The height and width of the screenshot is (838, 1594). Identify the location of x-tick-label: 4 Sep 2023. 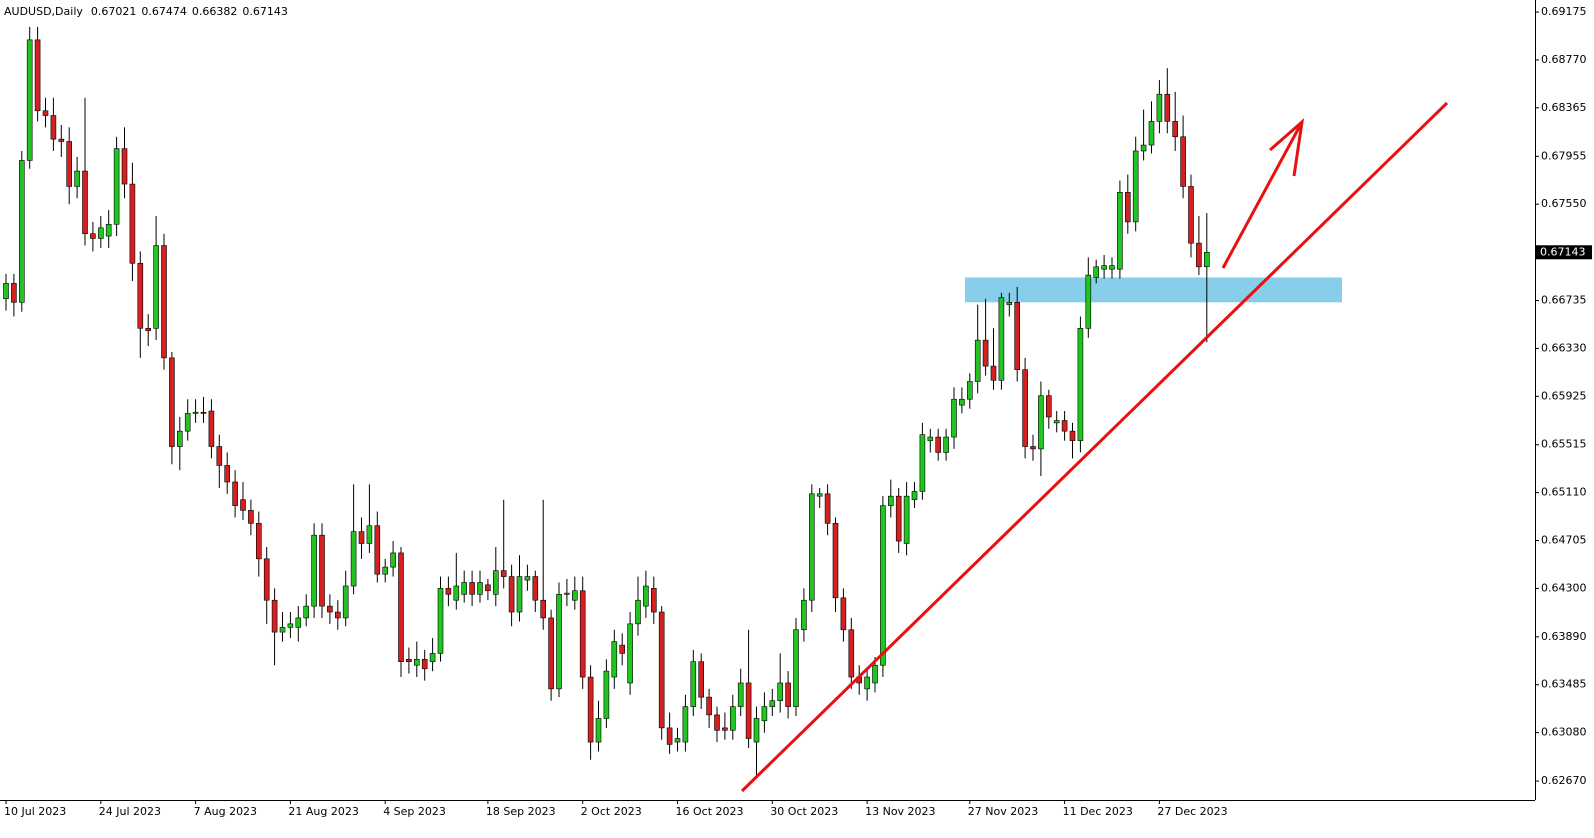
(414, 811).